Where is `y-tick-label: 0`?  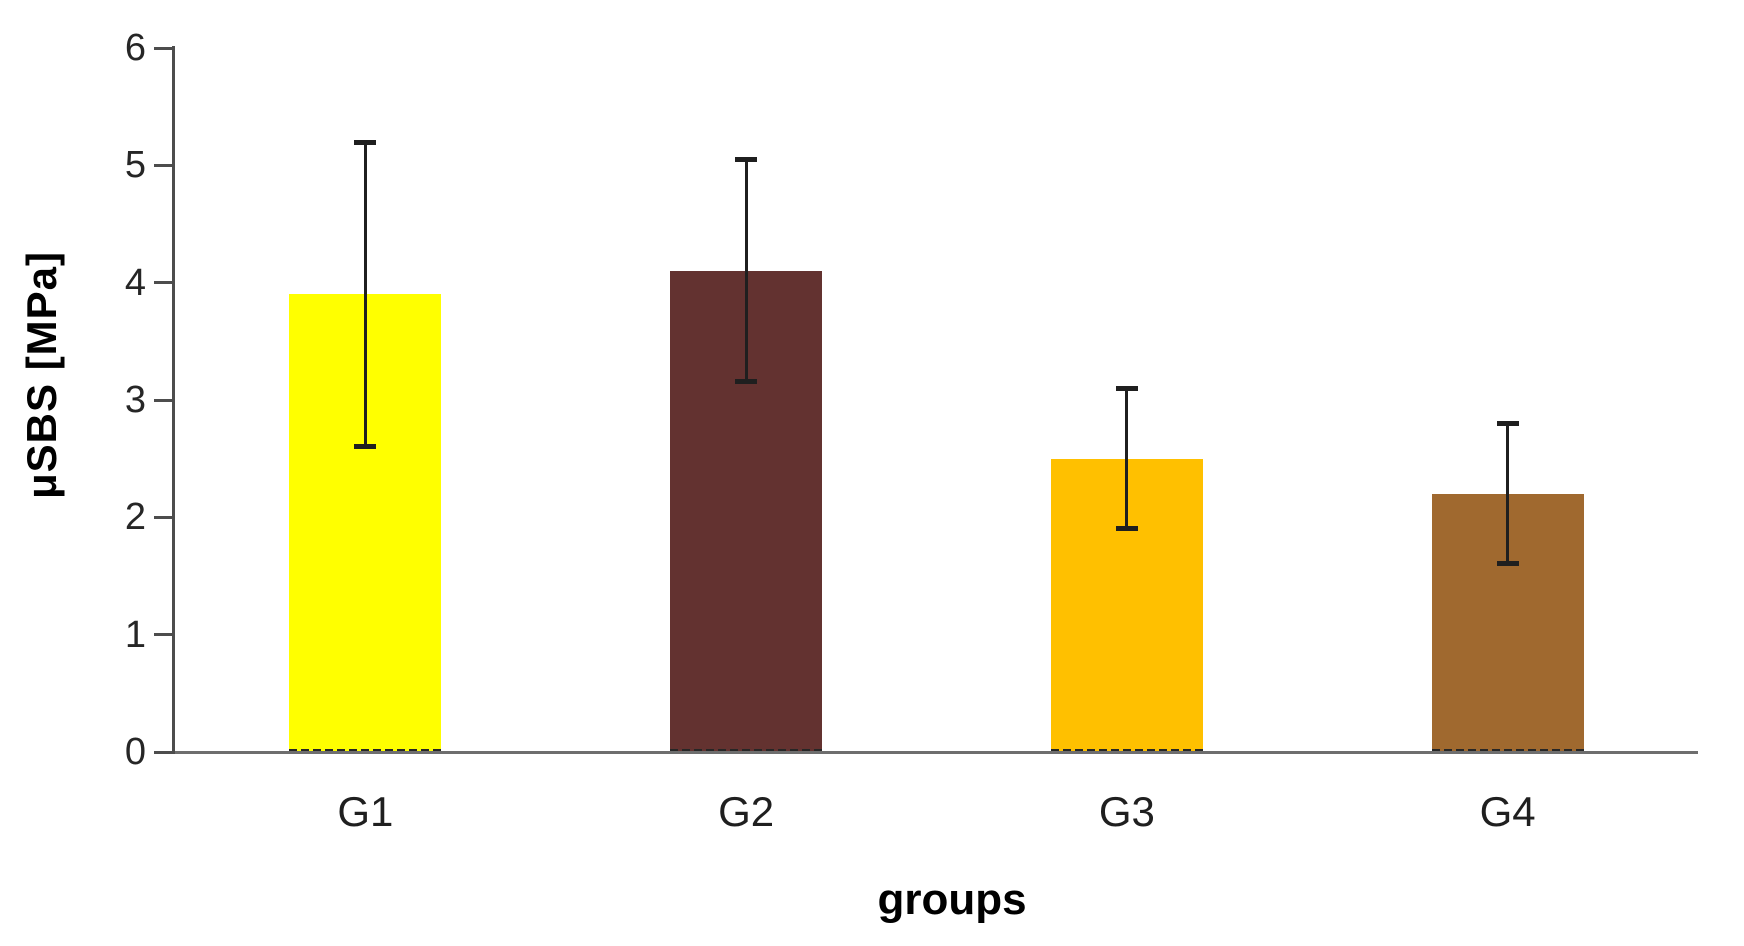
y-tick-label: 0 is located at coordinates (135, 752).